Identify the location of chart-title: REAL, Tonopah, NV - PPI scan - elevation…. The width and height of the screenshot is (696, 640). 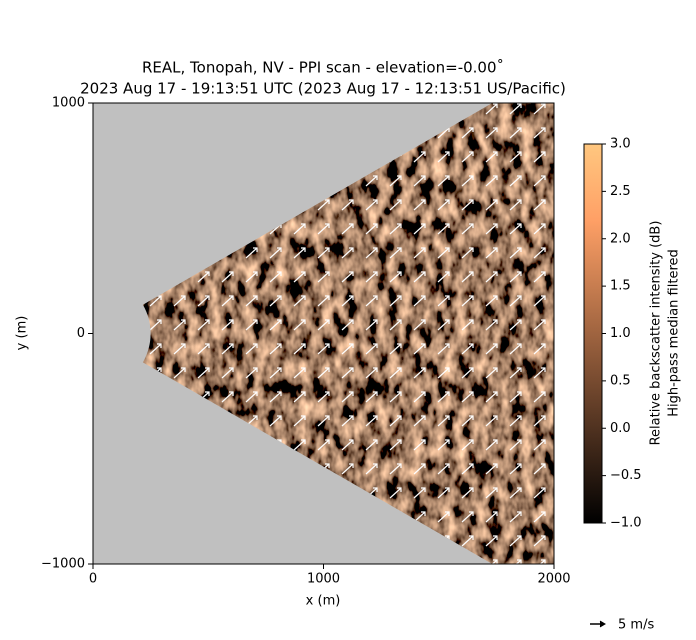
(323, 68).